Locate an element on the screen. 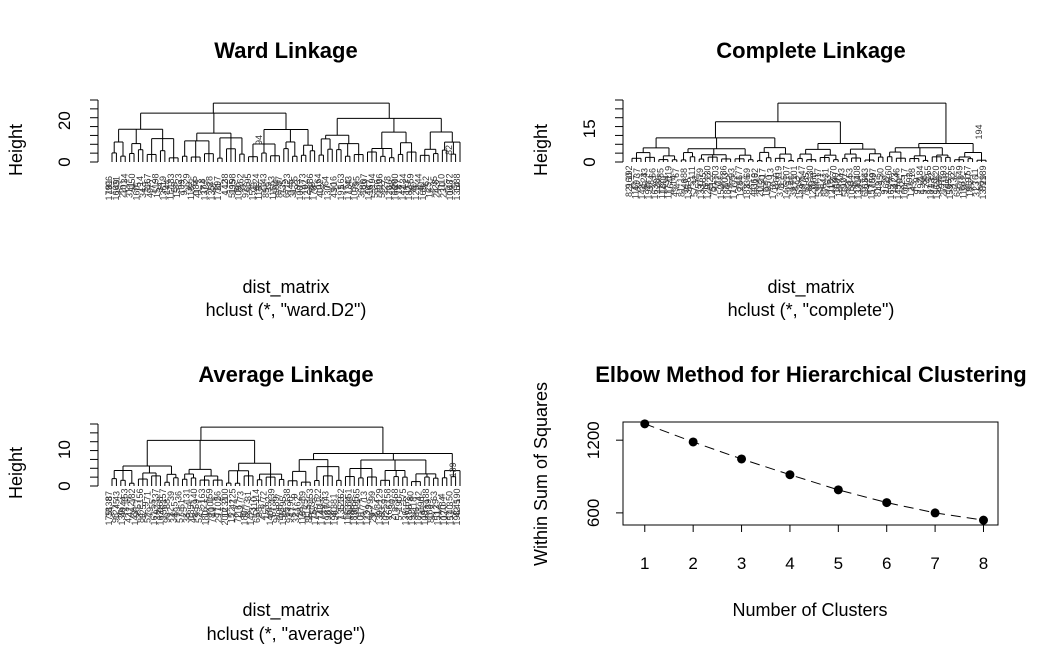 The height and width of the screenshot is (648, 1050). elbow-series-line is located at coordinates (814, 472).